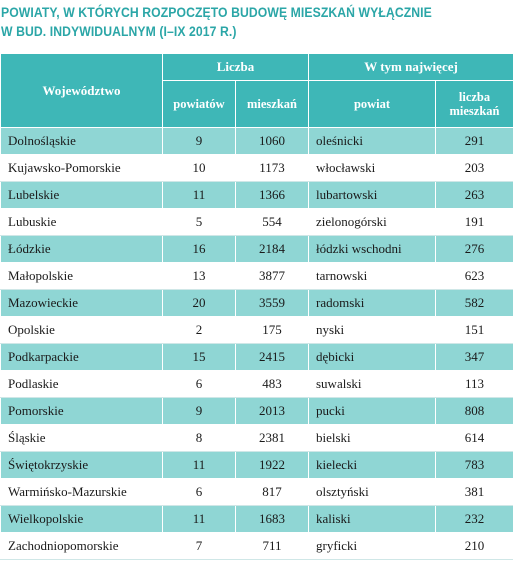  What do you see at coordinates (272, 519) in the screenshot?
I see `cell-mieszkan: 1683` at bounding box center [272, 519].